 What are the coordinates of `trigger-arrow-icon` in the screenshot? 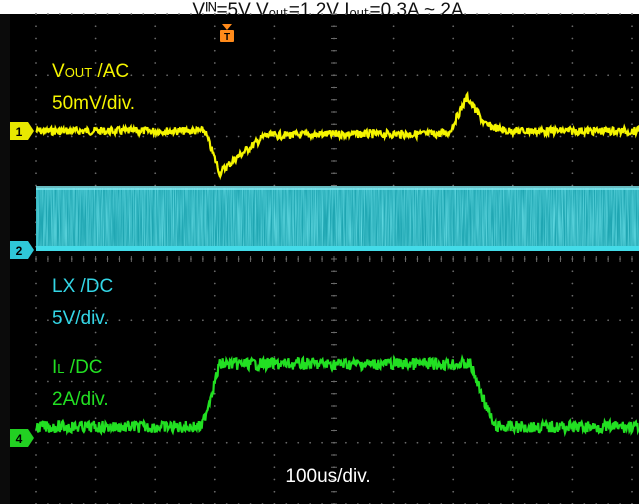 It's located at (227, 27).